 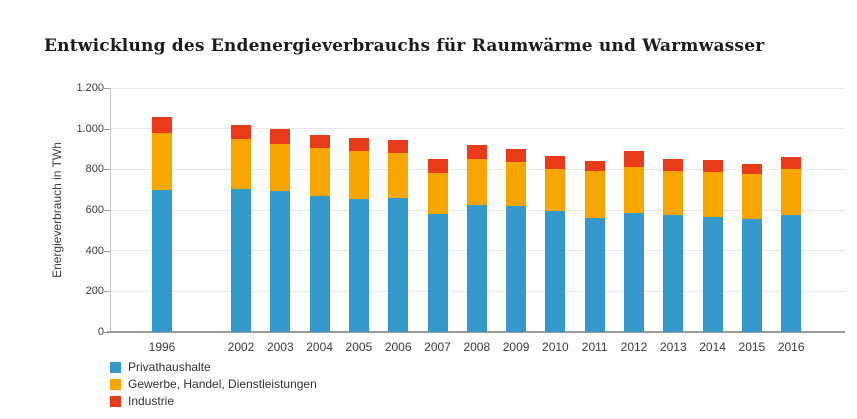 I want to click on x-tick-label: 2015, so click(x=752, y=347).